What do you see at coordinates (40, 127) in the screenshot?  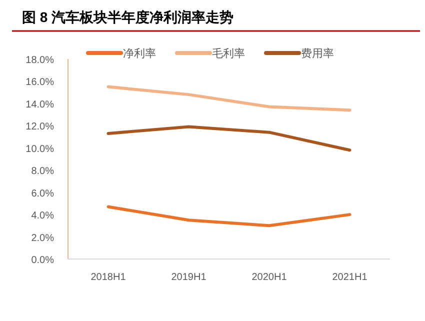 I see `y-tick-label: 12.0%` at bounding box center [40, 127].